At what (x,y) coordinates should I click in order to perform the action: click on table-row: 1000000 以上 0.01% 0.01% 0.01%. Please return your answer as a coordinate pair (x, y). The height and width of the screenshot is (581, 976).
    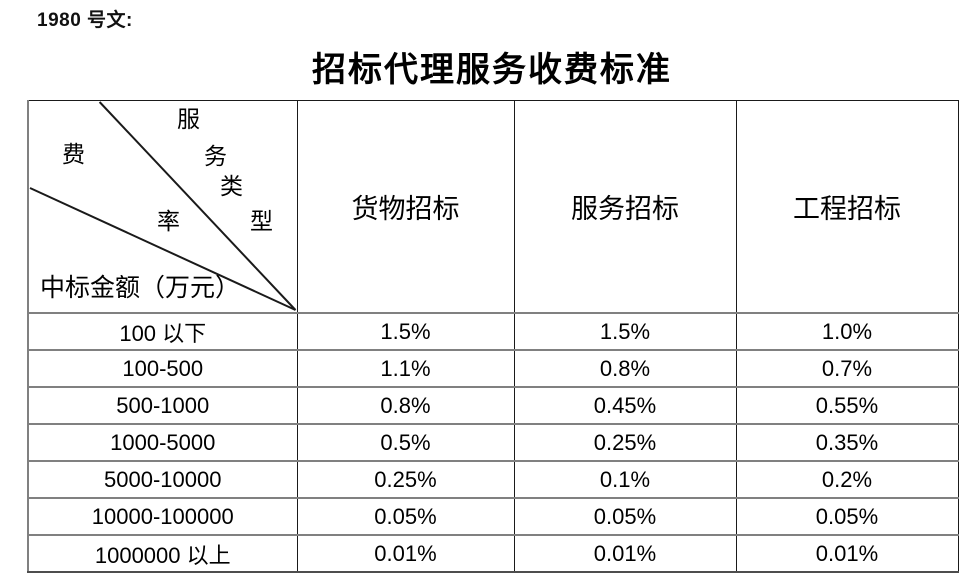
    Looking at the image, I should click on (493, 553).